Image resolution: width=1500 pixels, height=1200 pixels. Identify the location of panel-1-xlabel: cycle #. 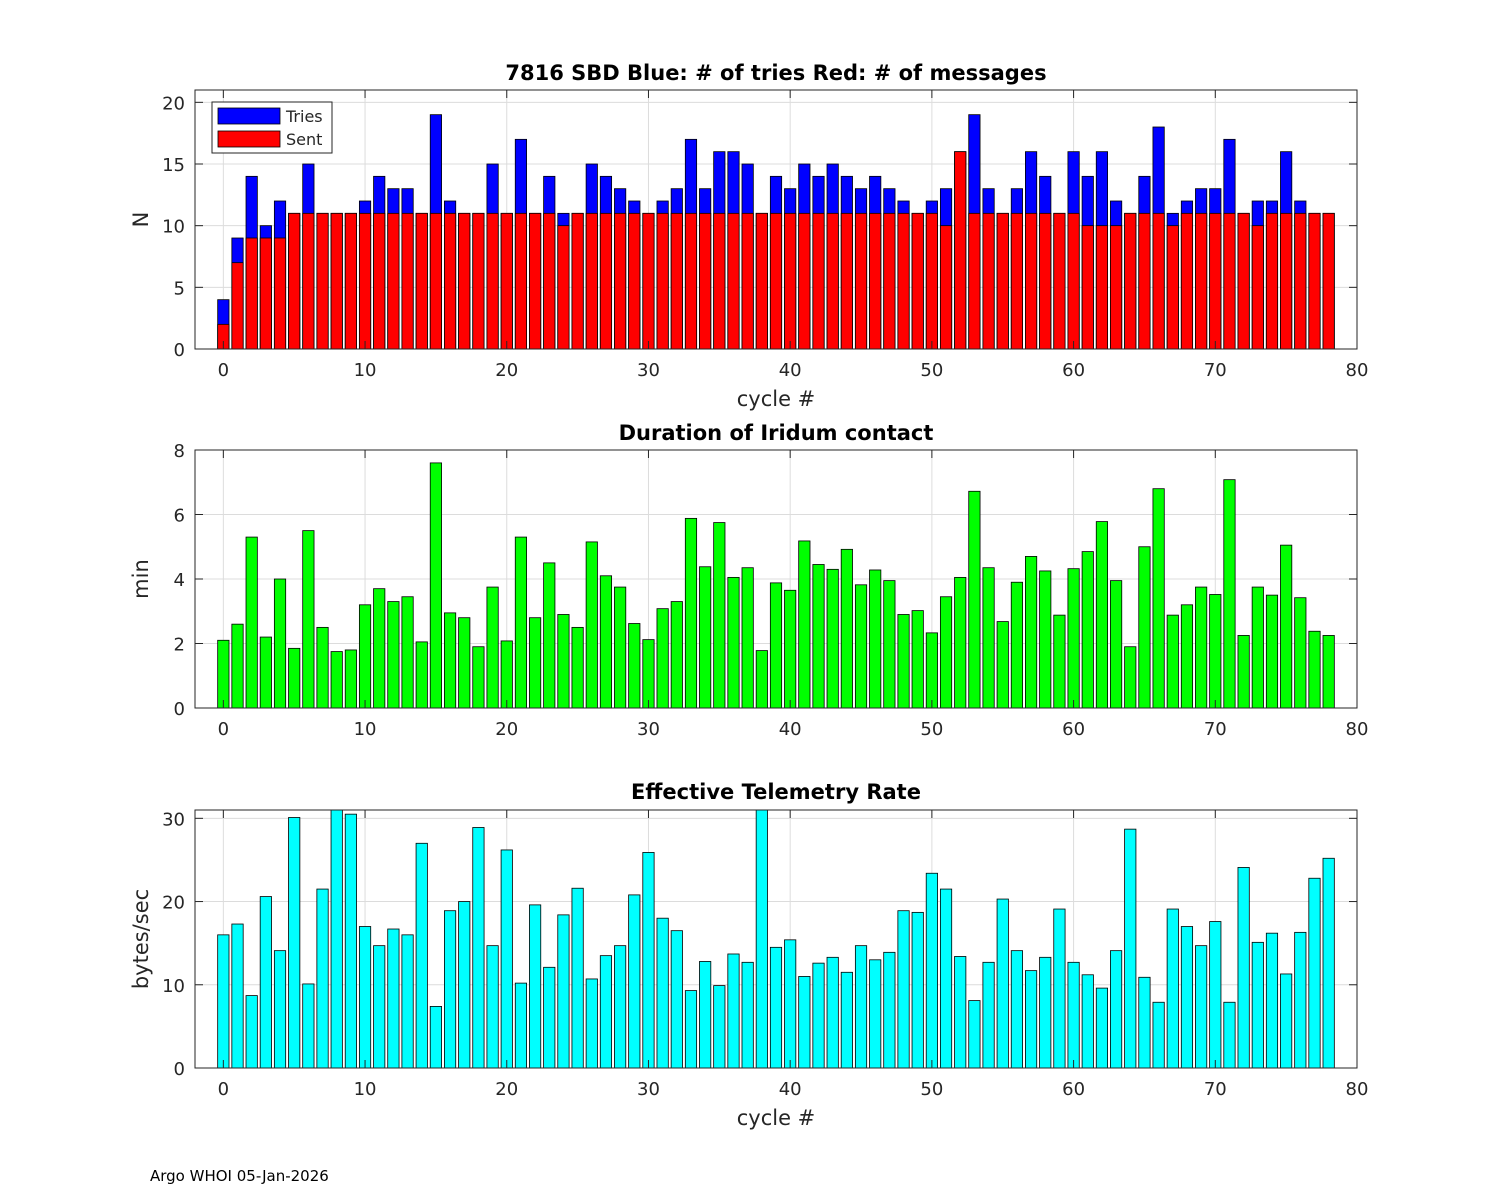
(776, 399).